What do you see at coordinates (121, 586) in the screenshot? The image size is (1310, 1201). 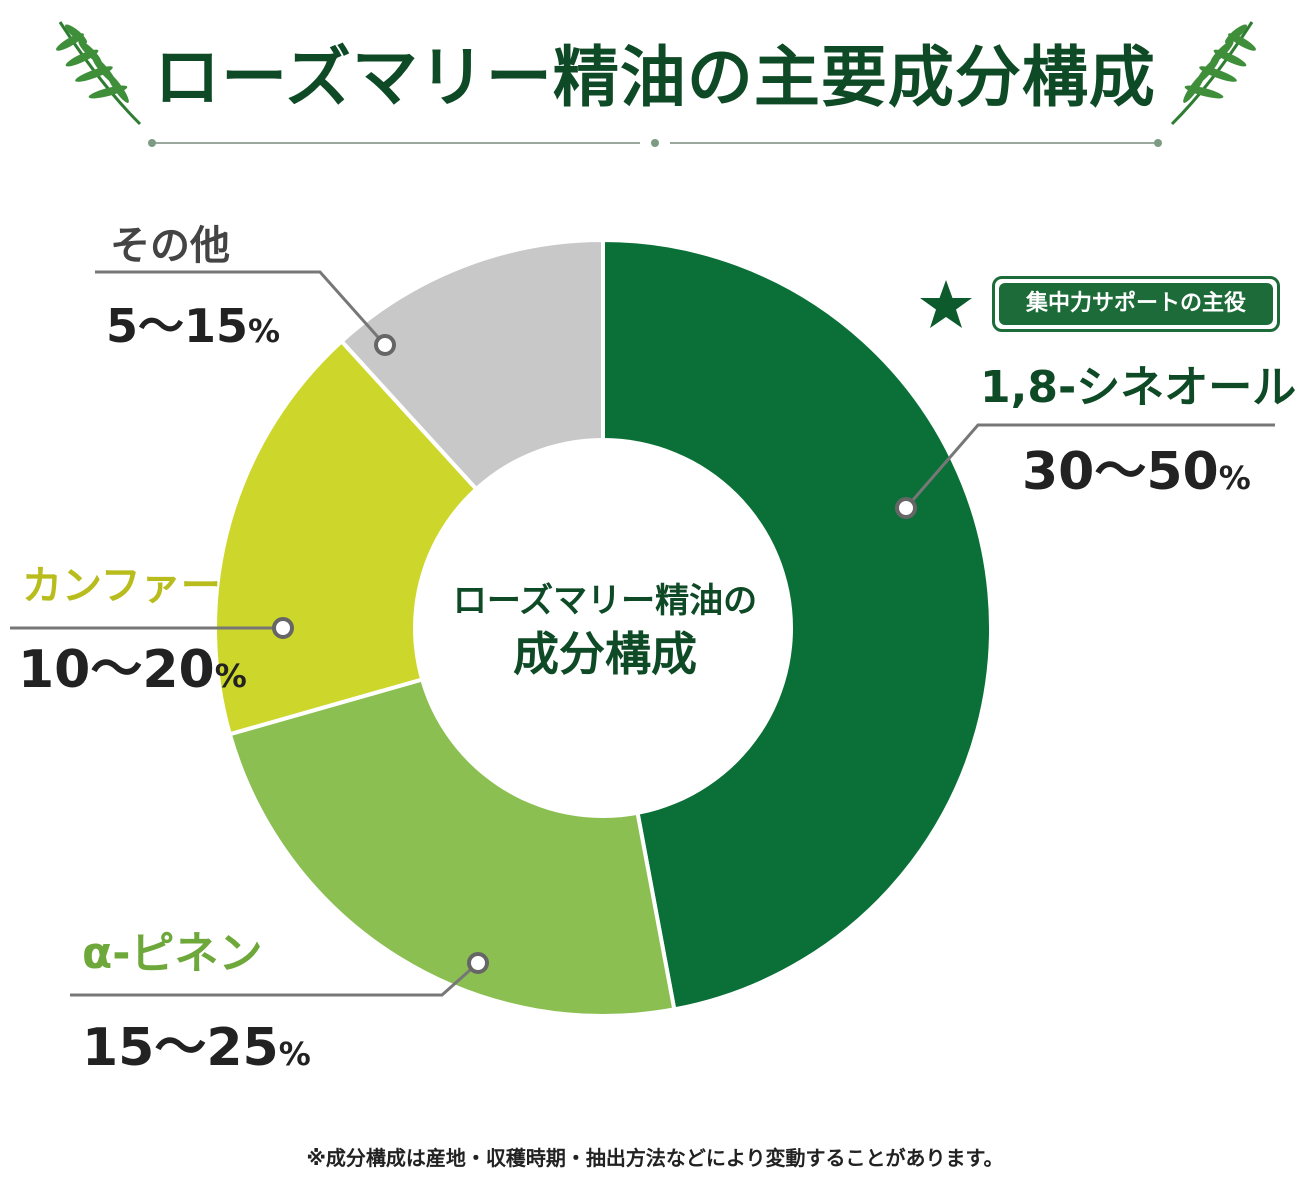 I see `slice-label-camphor-name: カンファー` at bounding box center [121, 586].